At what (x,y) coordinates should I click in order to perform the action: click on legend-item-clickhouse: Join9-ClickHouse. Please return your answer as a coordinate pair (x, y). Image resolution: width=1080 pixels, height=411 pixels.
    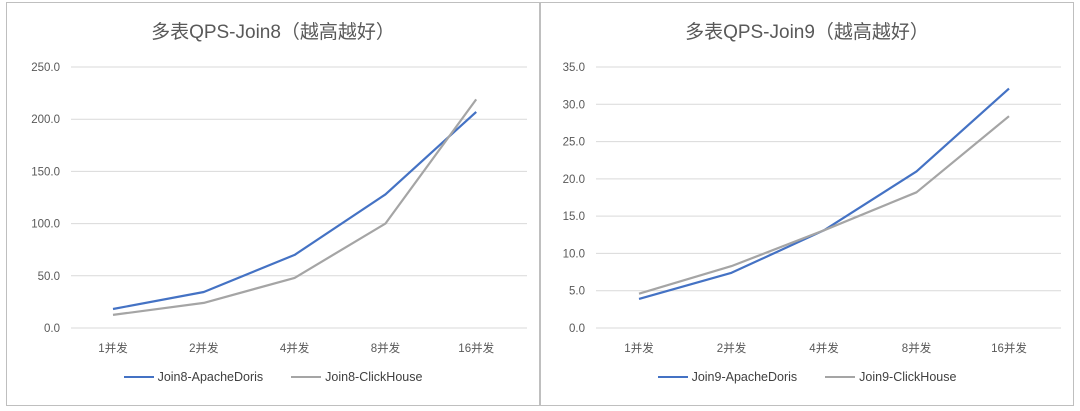
    Looking at the image, I should click on (890, 377).